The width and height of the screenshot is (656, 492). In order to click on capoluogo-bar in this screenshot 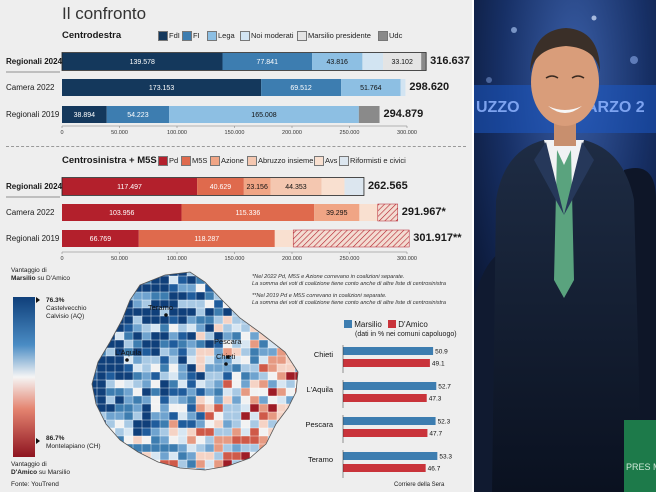, I will do `click(385, 433)`.